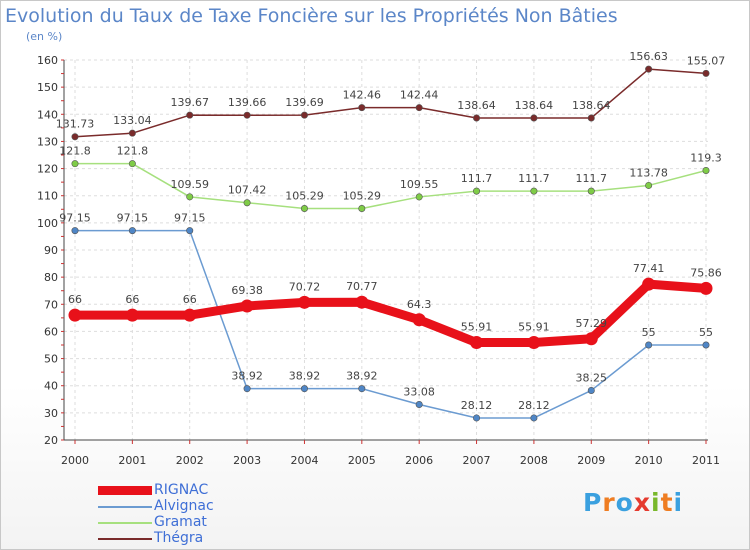 The width and height of the screenshot is (750, 550). Describe the element at coordinates (51, 413) in the screenshot. I see `y-tick-label: 30` at that location.